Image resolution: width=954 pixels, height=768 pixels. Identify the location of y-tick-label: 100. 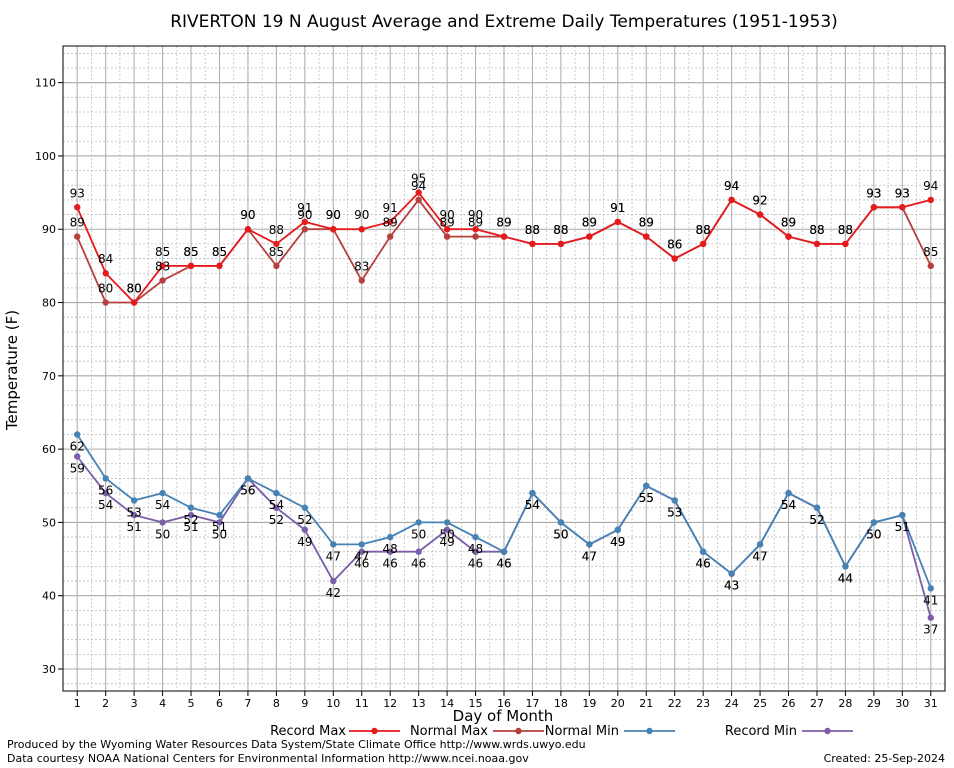
(45, 156).